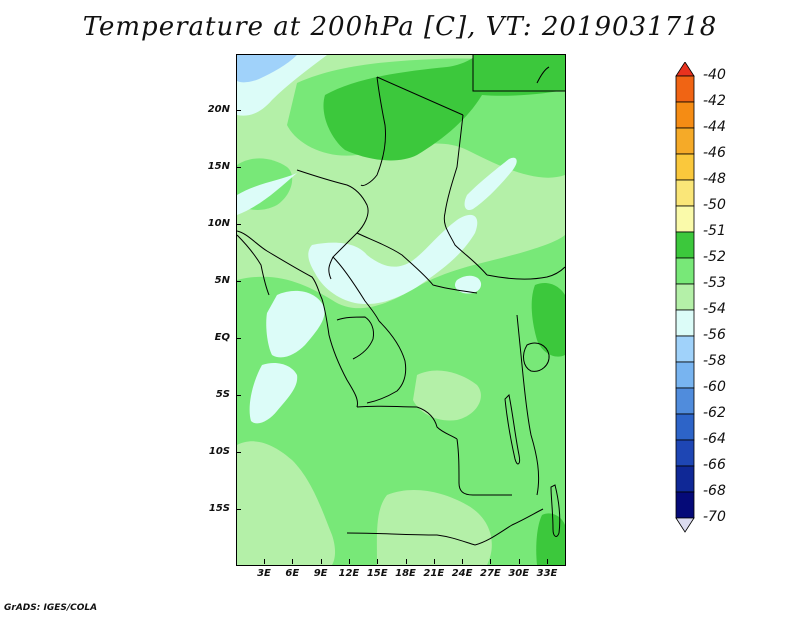 Image resolution: width=800 pixels, height=618 pixels. I want to click on colorbar-label: -50, so click(714, 205).